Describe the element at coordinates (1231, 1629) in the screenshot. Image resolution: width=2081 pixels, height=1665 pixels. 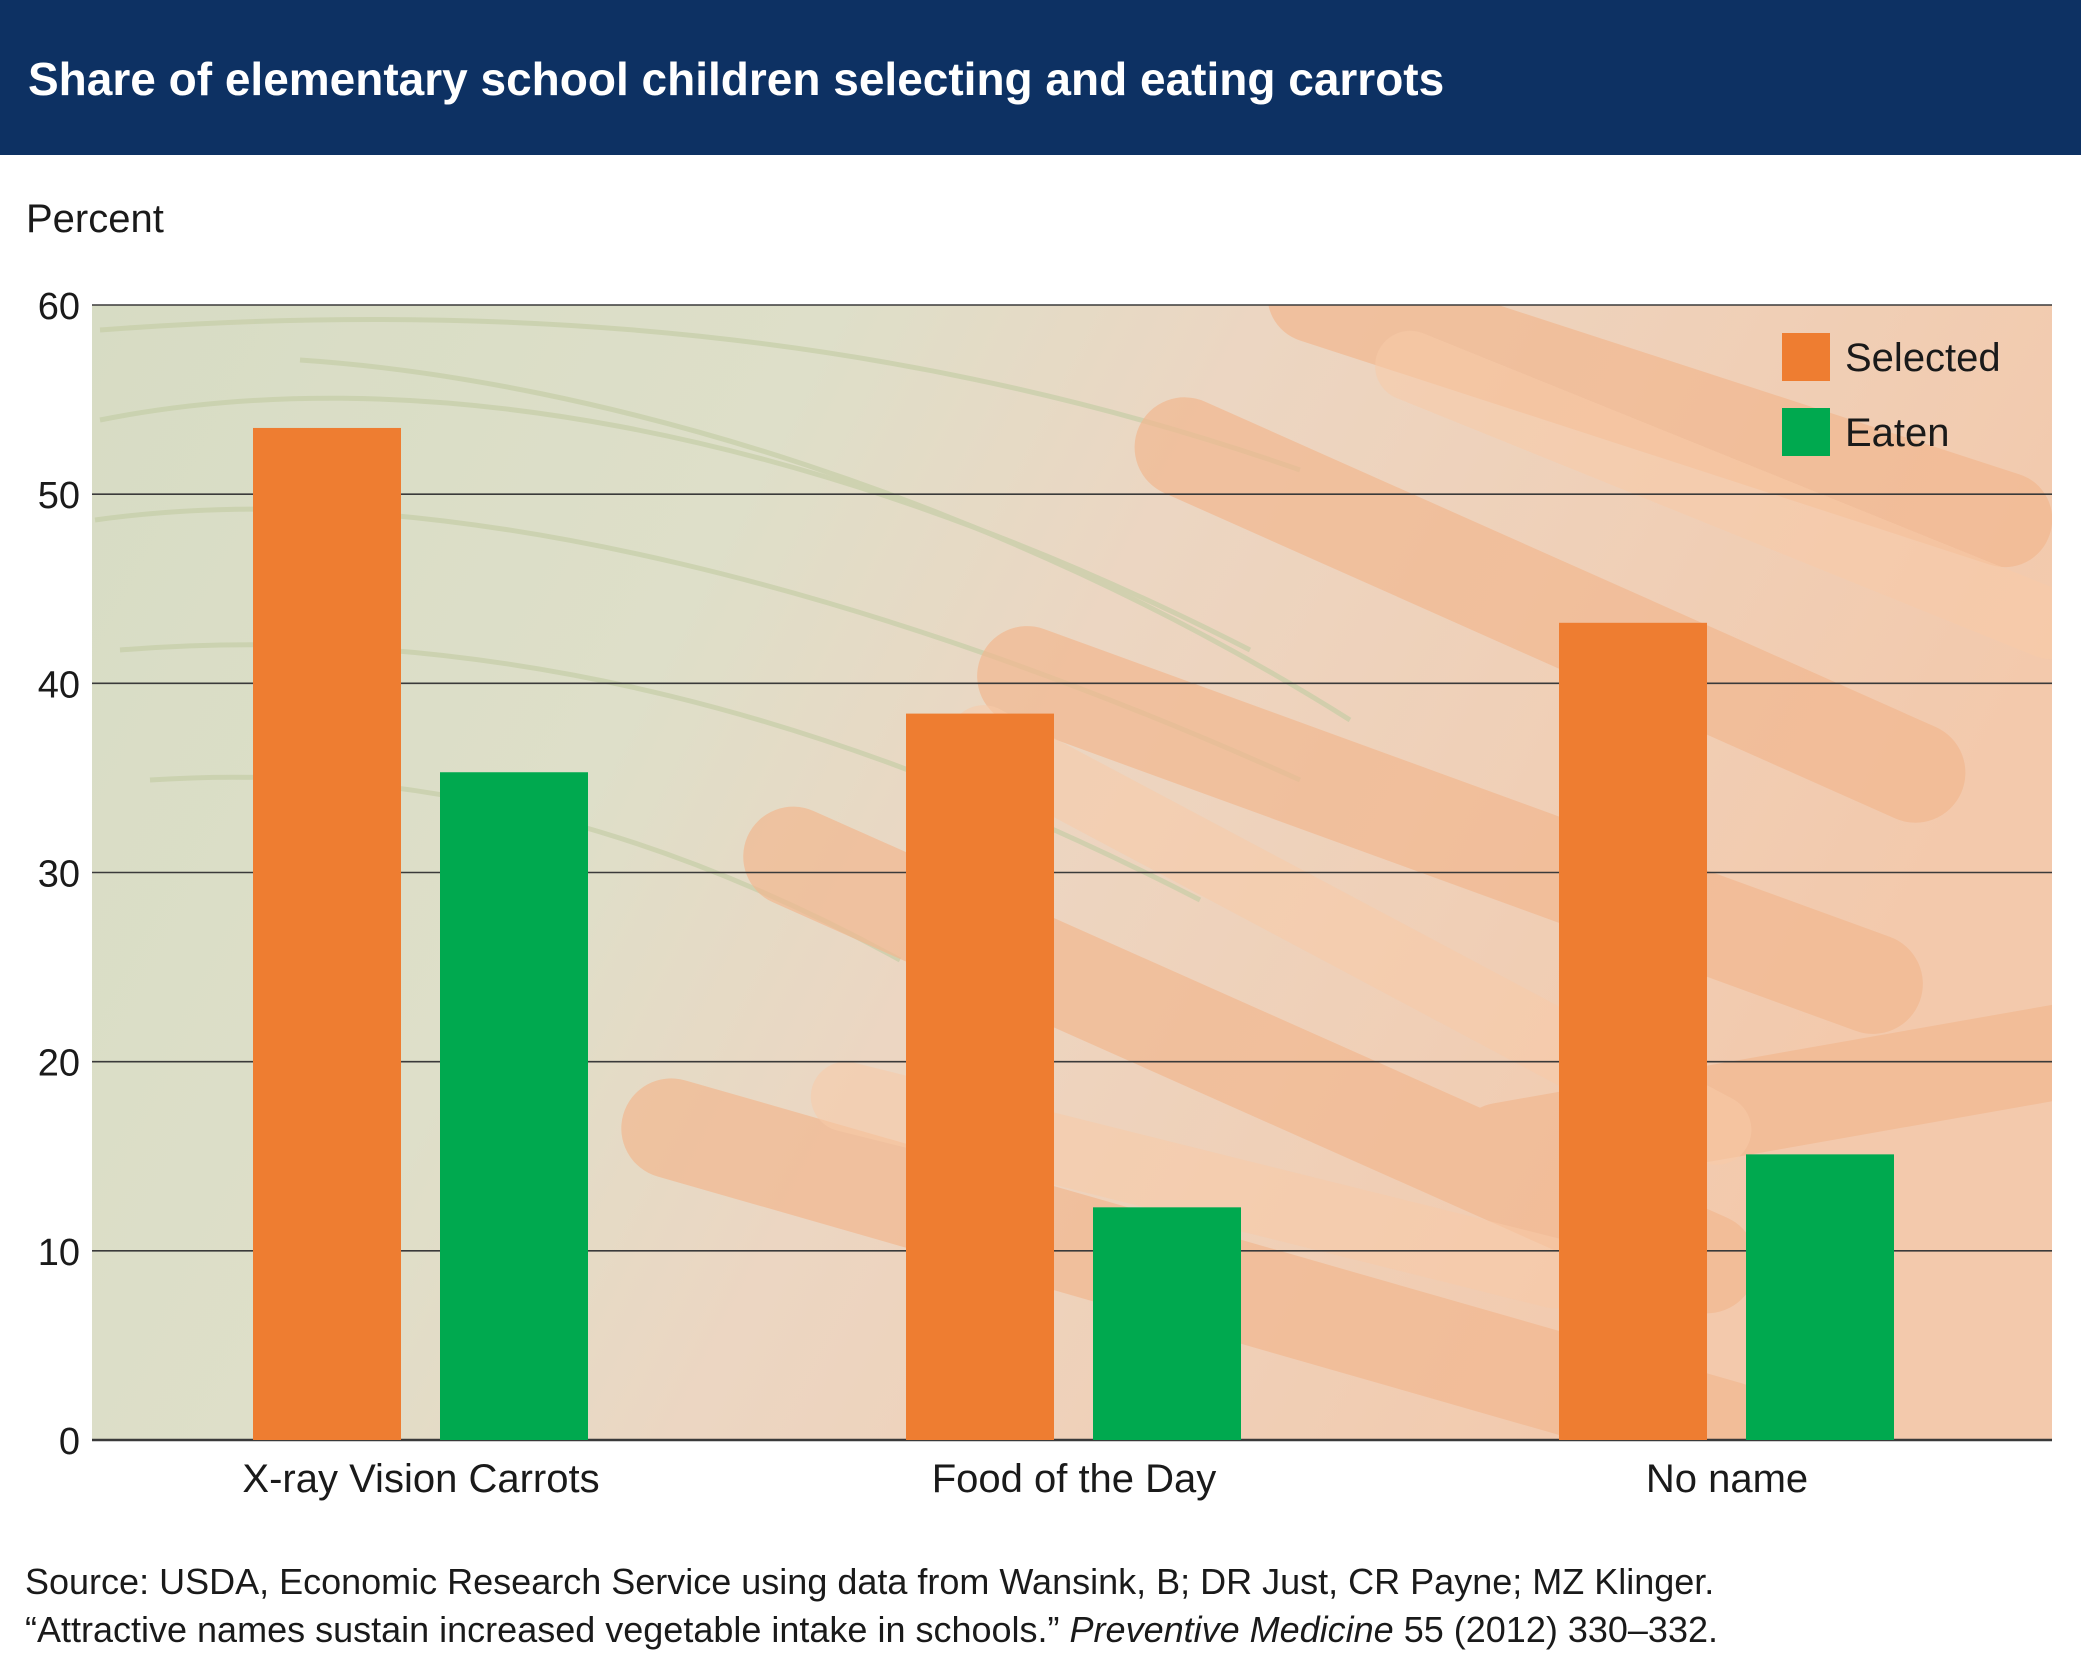
I see `source-journal: Preventive Medicine` at that location.